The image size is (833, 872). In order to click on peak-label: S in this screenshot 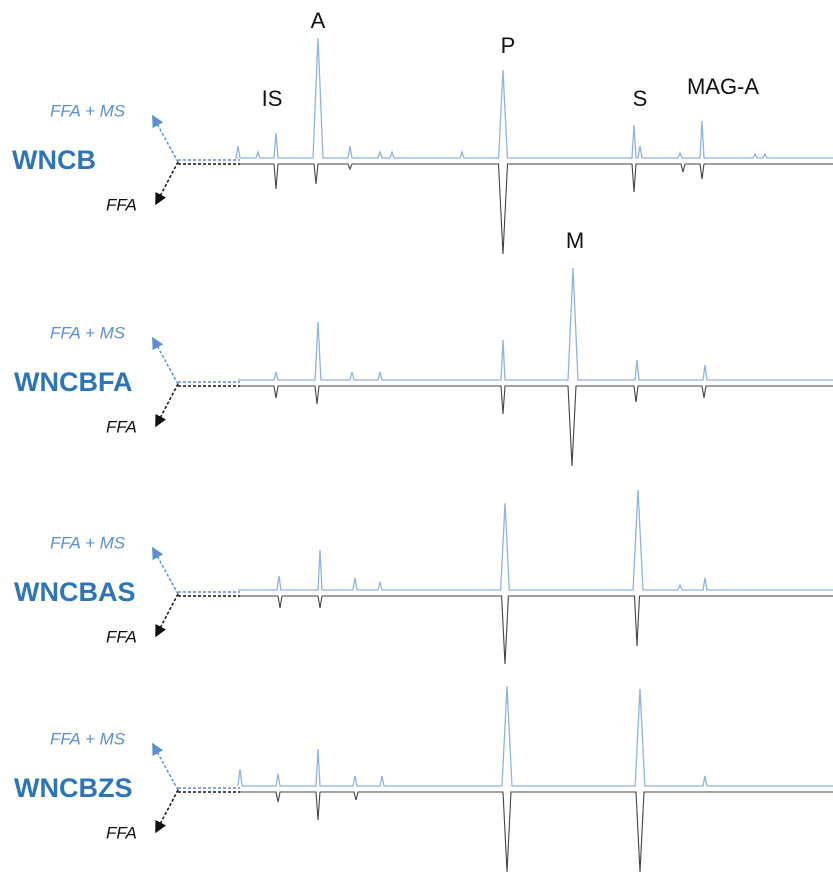, I will do `click(640, 98)`.